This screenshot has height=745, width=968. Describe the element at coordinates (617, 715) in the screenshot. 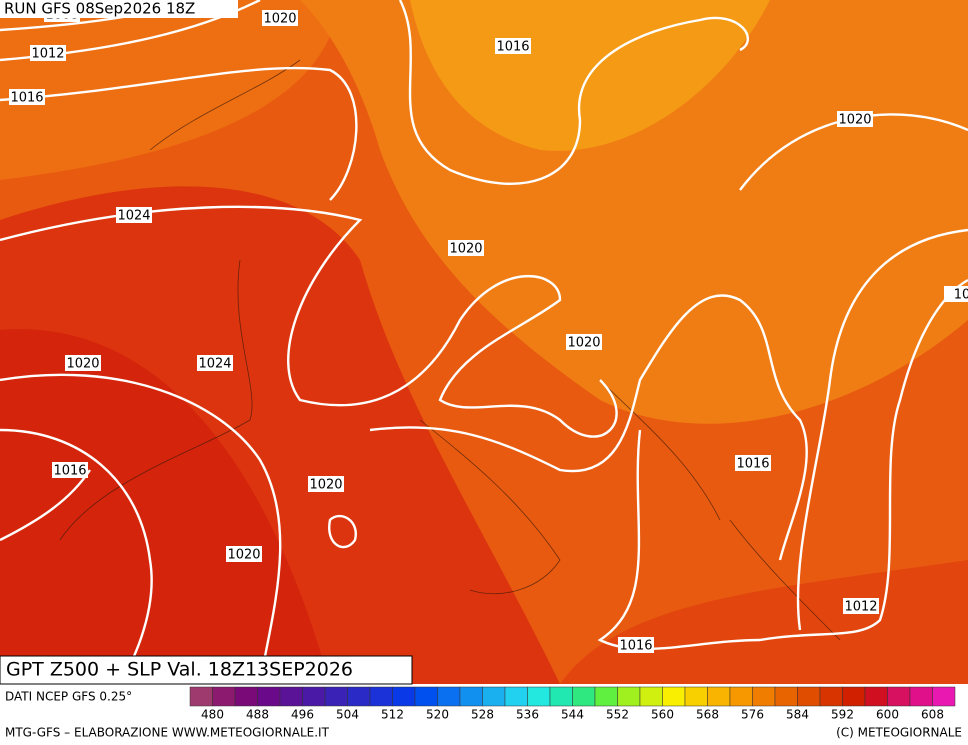

I see `colorbar-tick-label: 552` at that location.